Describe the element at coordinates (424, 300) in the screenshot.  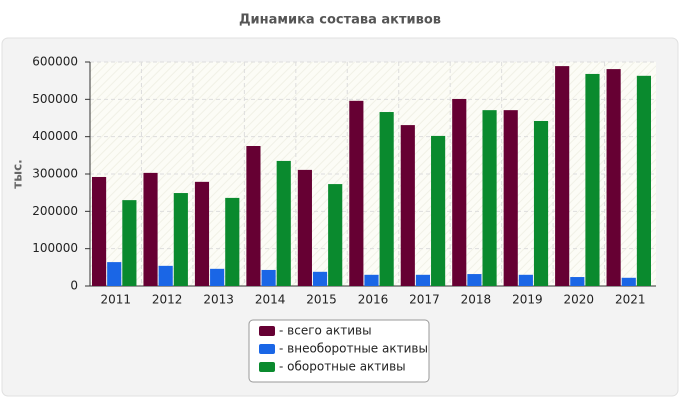
I see `x-tick-label: 2017` at that location.